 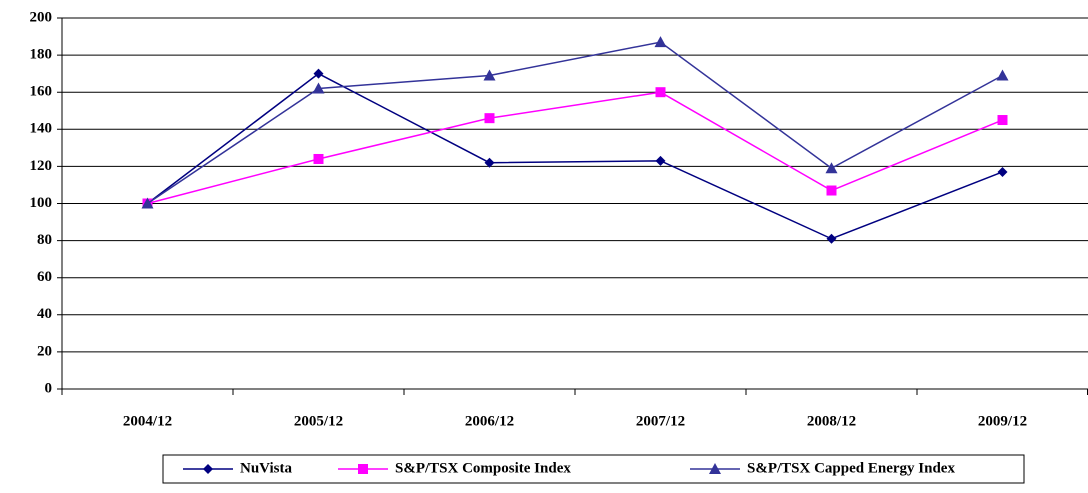 I want to click on y-tick-label: 40, so click(x=44, y=314).